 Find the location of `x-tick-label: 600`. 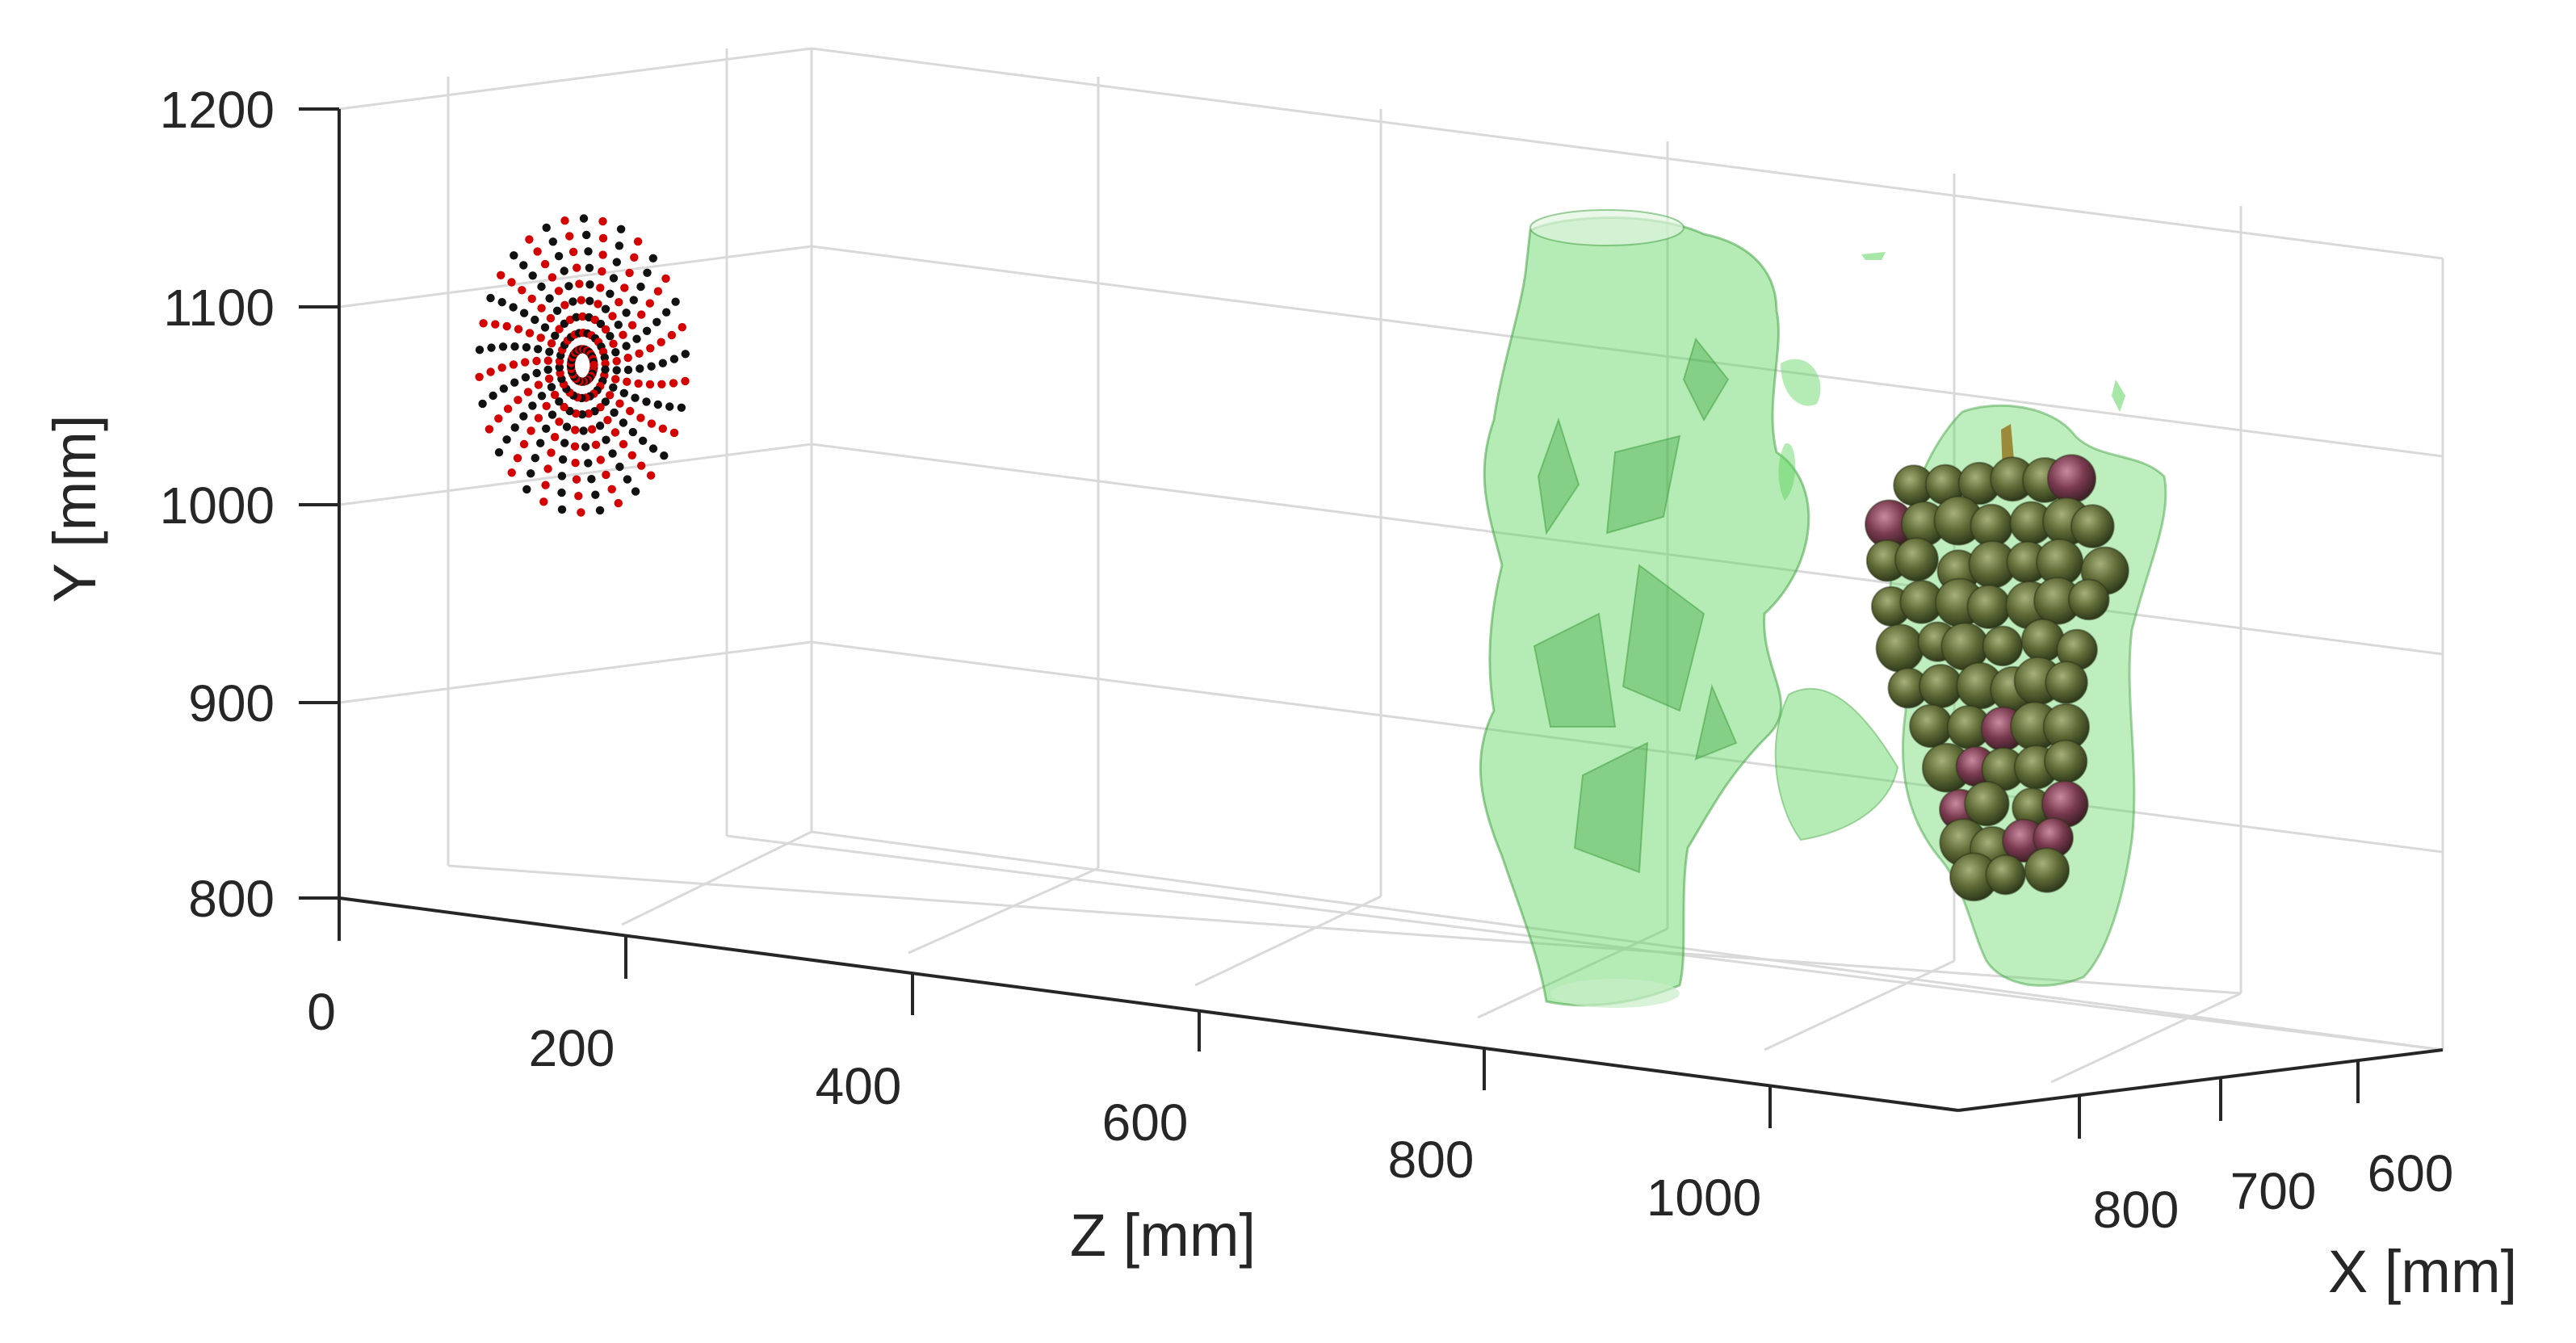

x-tick-label: 600 is located at coordinates (2411, 1173).